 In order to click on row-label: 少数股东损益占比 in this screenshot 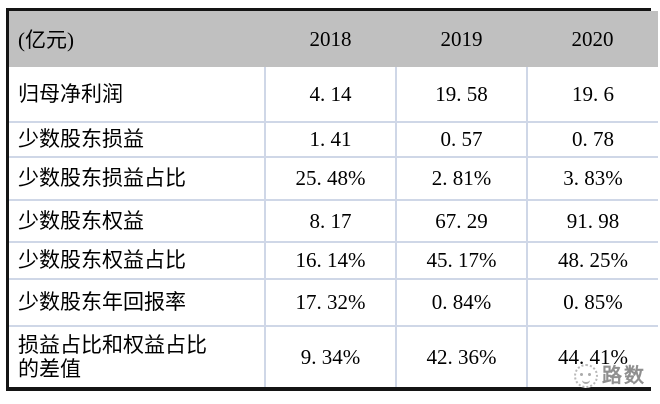, I will do `click(137, 178)`.